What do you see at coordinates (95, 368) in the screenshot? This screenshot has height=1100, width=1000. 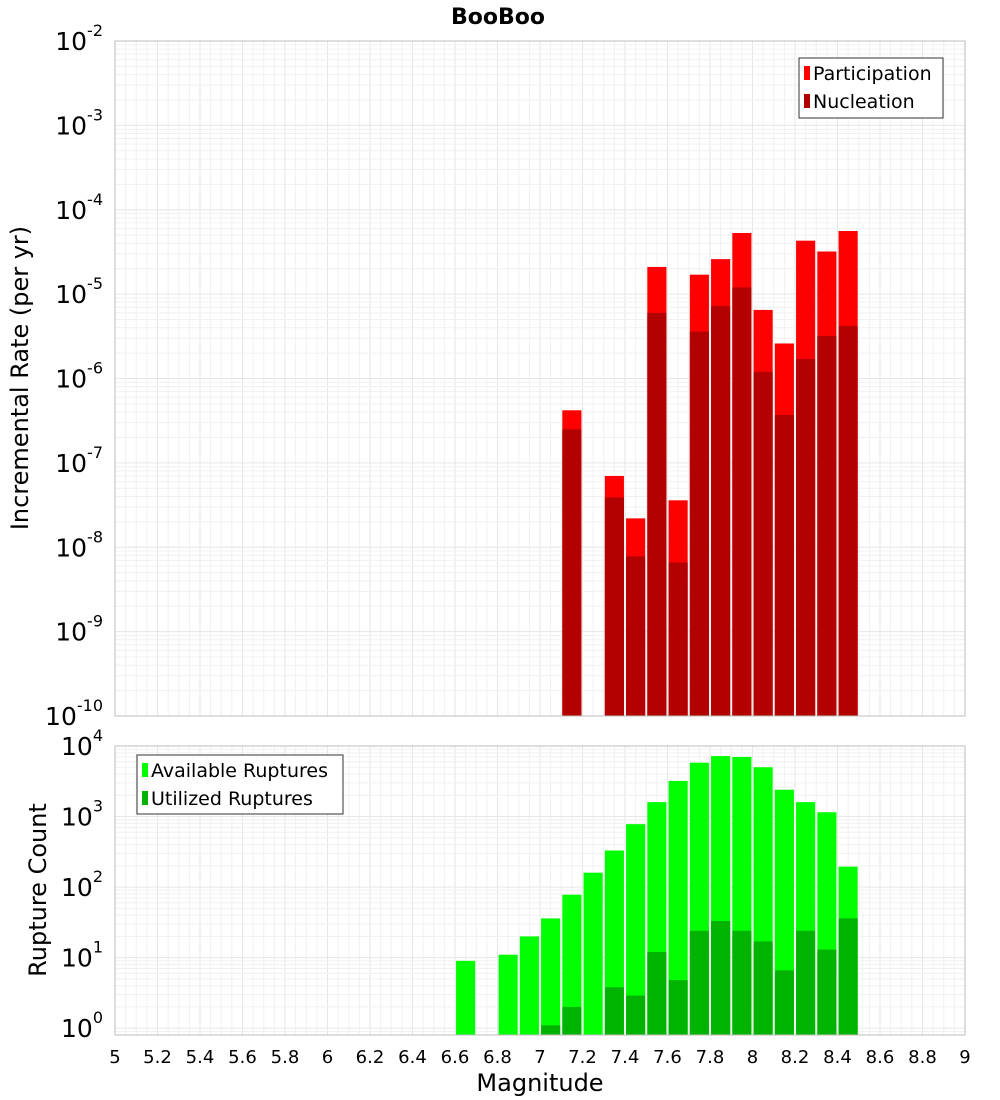 I see `y-tick-exponent: -6` at bounding box center [95, 368].